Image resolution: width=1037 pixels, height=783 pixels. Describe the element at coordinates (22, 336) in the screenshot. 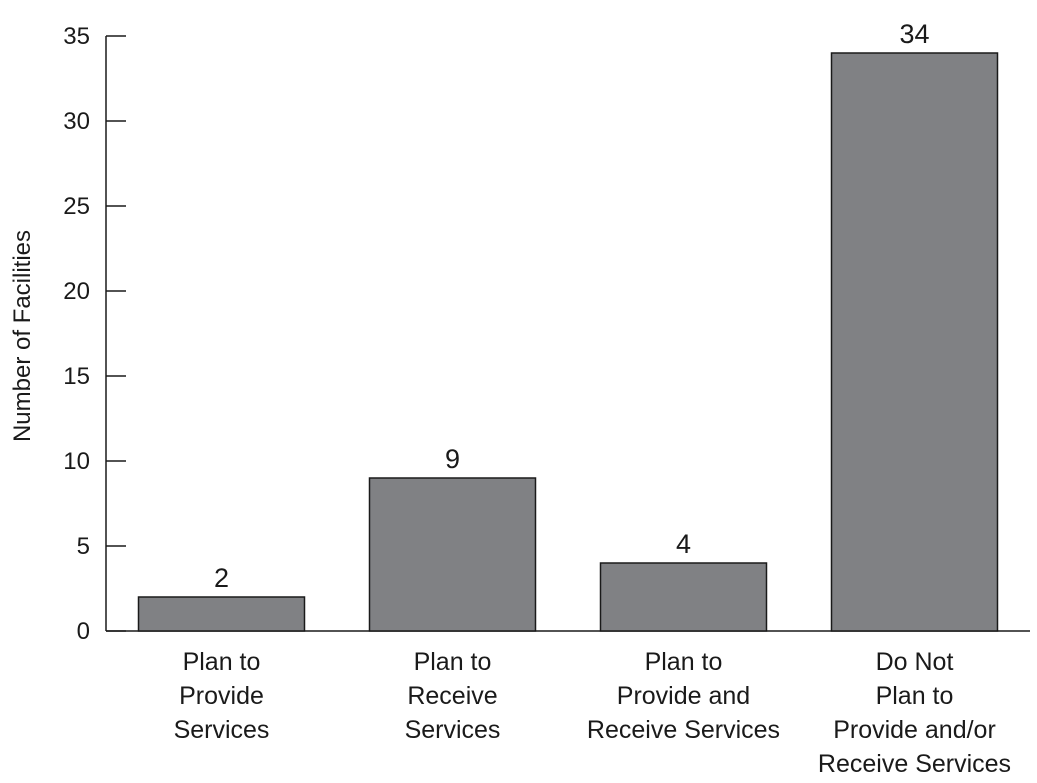

I see `y-axis-title: Number of Facilities` at that location.